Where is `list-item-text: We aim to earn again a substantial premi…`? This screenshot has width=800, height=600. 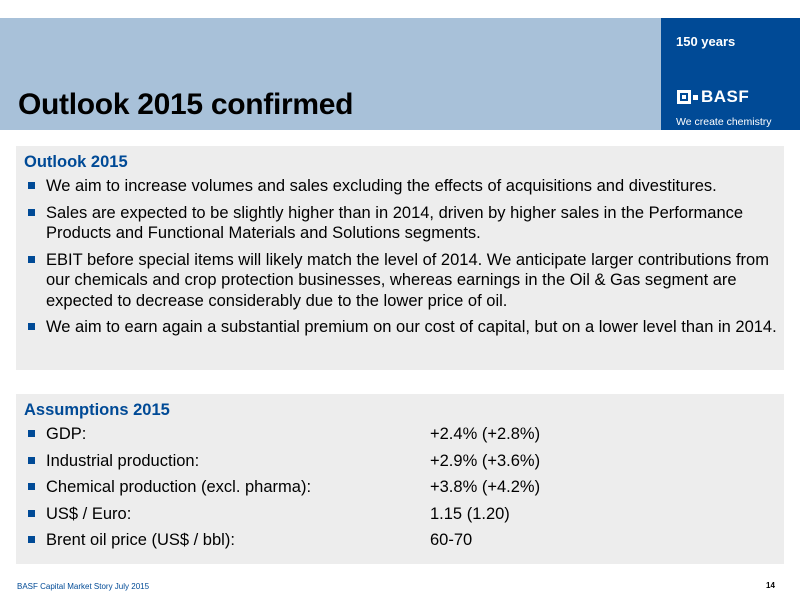
list-item-text: We aim to earn again a substantial premi… is located at coordinates (411, 327).